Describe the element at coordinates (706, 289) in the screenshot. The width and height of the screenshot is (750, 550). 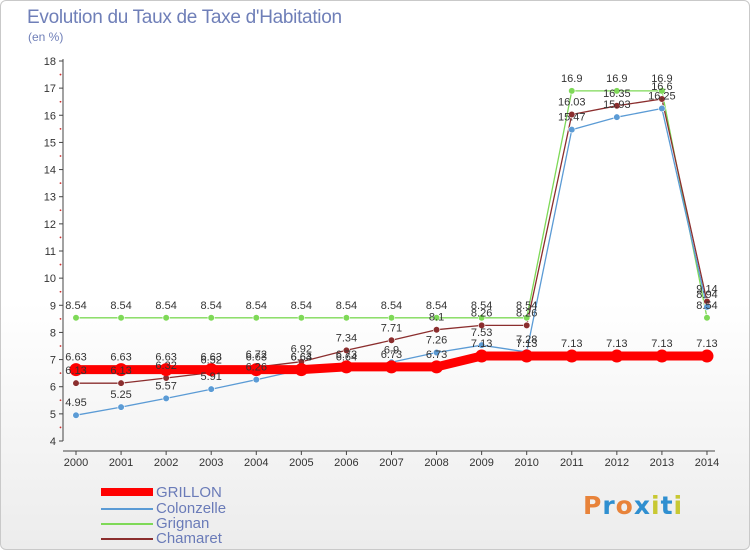
I see `data-label-chamaret: 9.14` at that location.